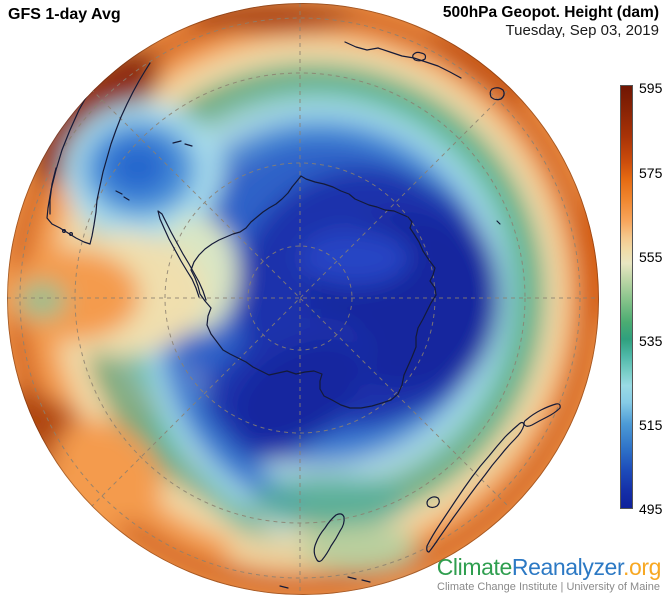 The width and height of the screenshot is (665, 599). Describe the element at coordinates (626, 297) in the screenshot. I see `colorbar` at that location.